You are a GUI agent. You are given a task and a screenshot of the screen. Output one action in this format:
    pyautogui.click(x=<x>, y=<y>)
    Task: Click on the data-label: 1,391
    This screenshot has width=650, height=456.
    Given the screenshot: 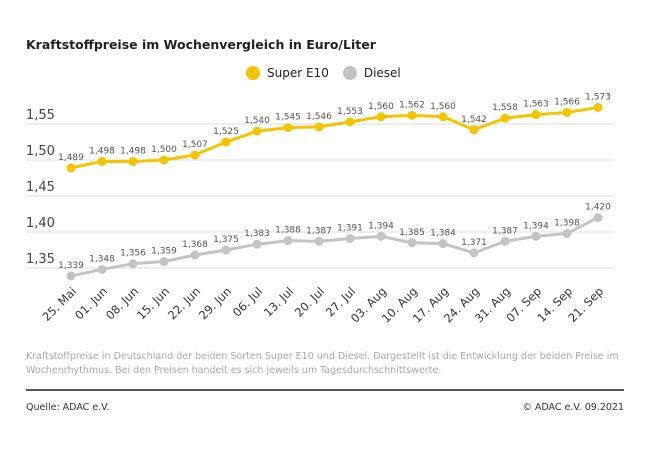 What is the action you would take?
    pyautogui.click(x=350, y=228)
    